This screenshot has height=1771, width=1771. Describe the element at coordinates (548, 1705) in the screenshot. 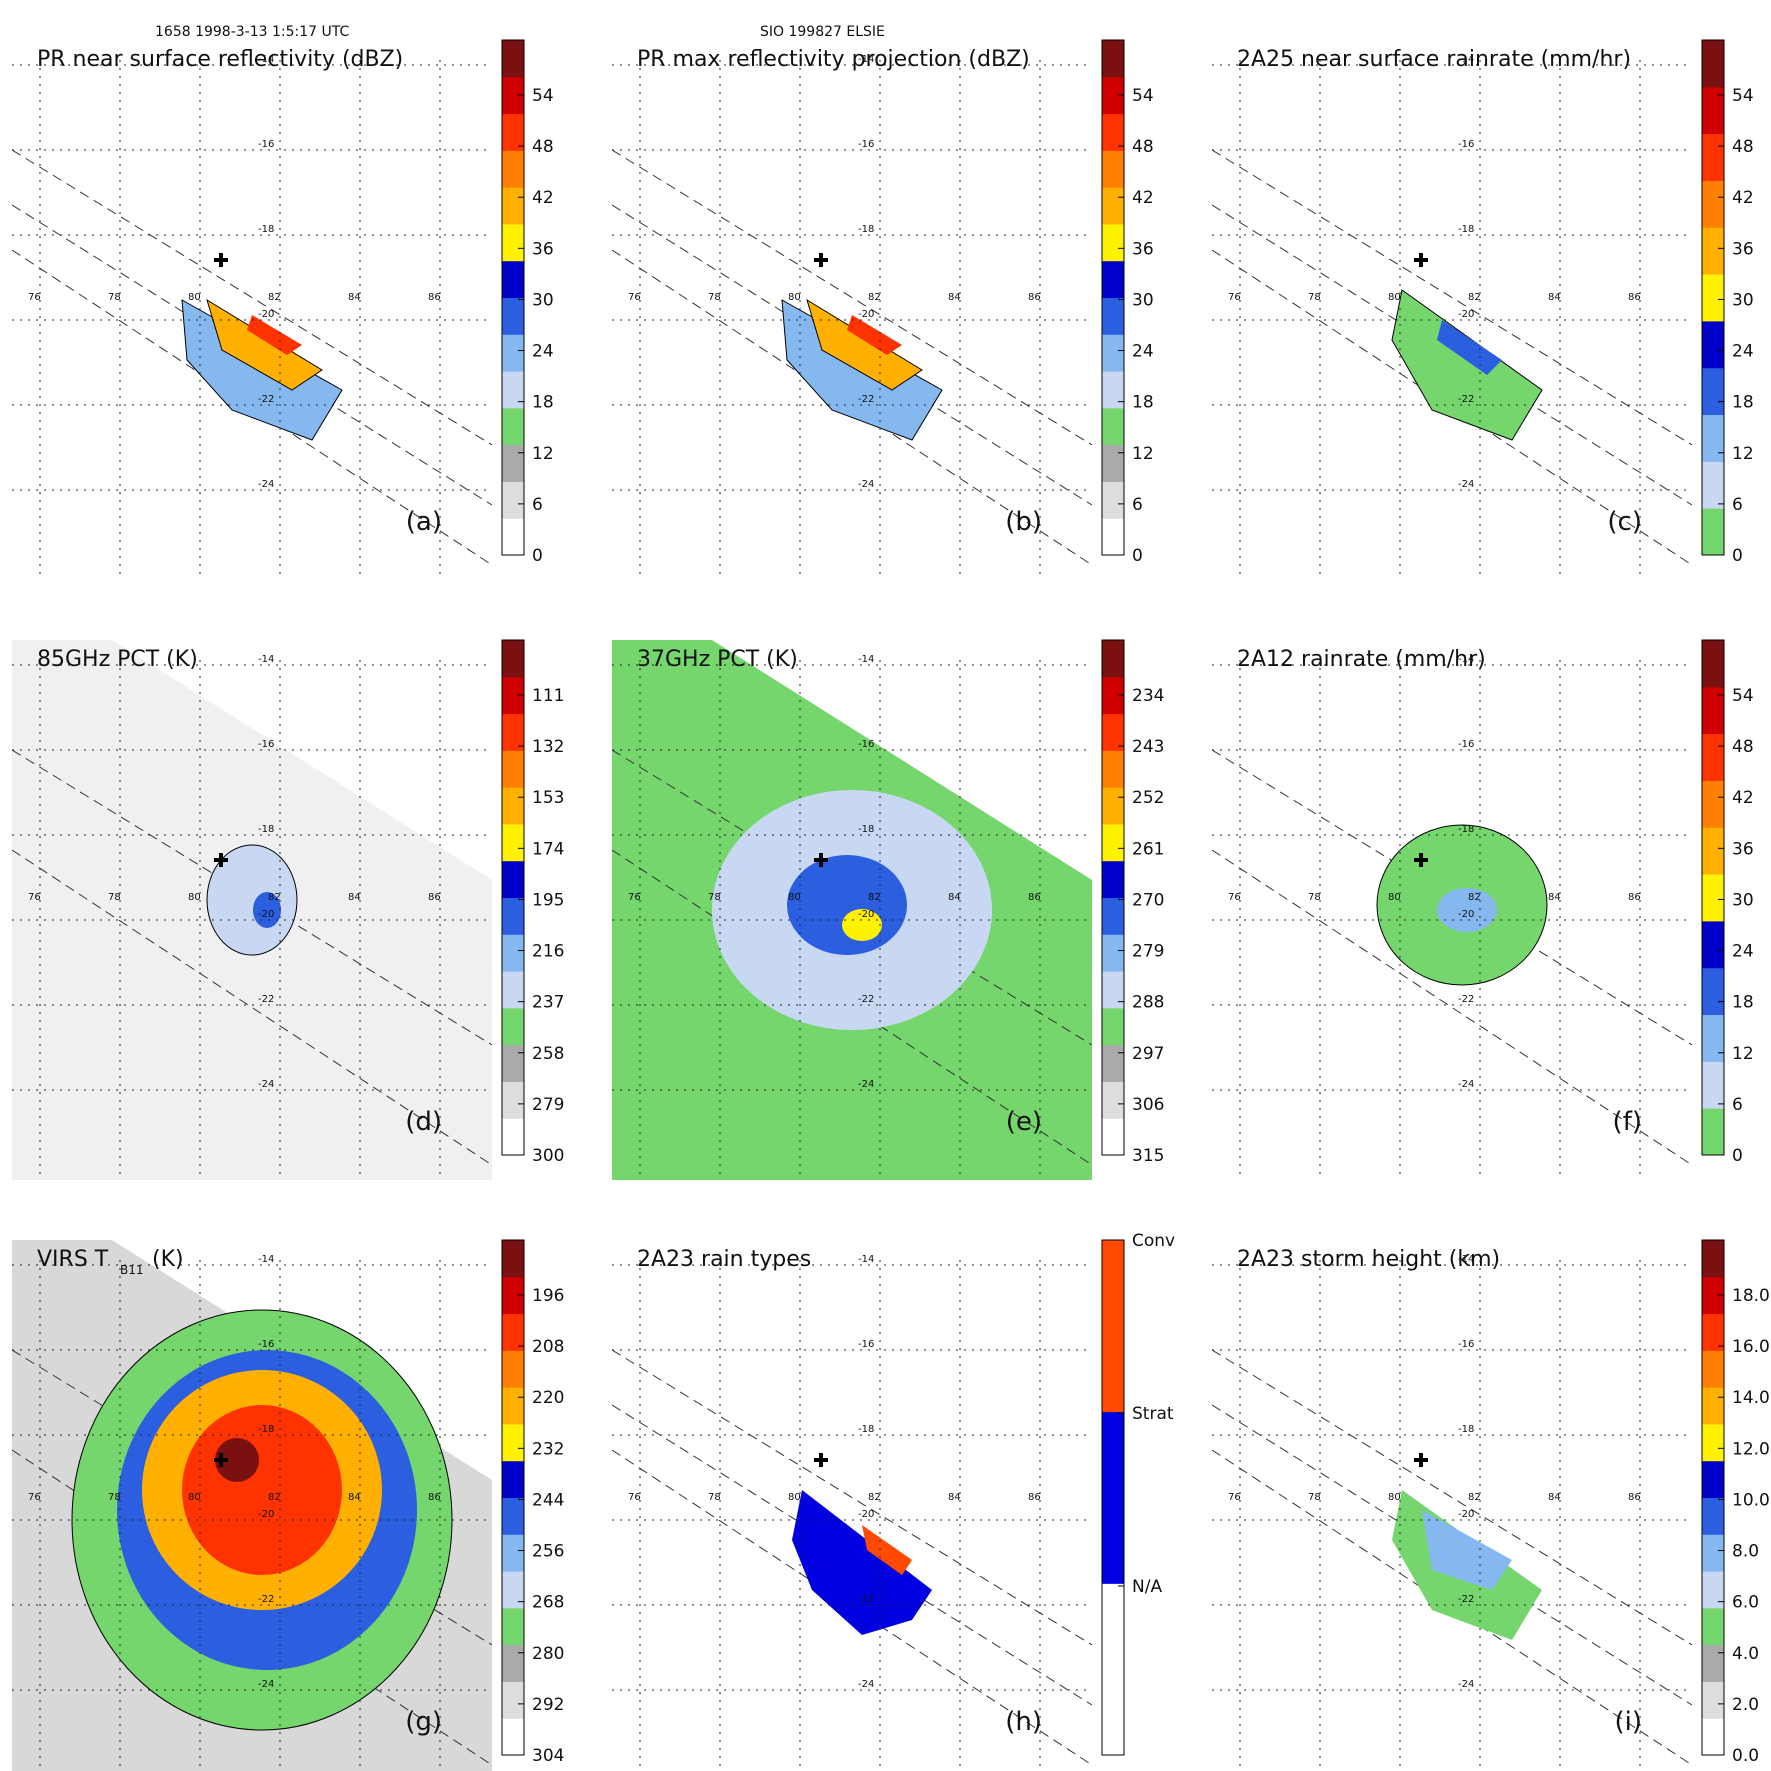

I see `colorbar-label: 292` at that location.